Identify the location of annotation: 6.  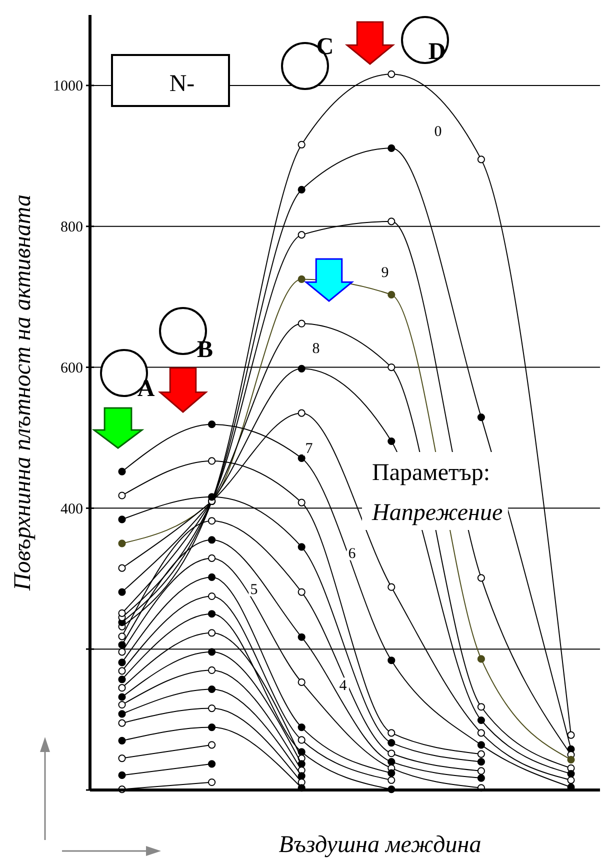
(352, 554).